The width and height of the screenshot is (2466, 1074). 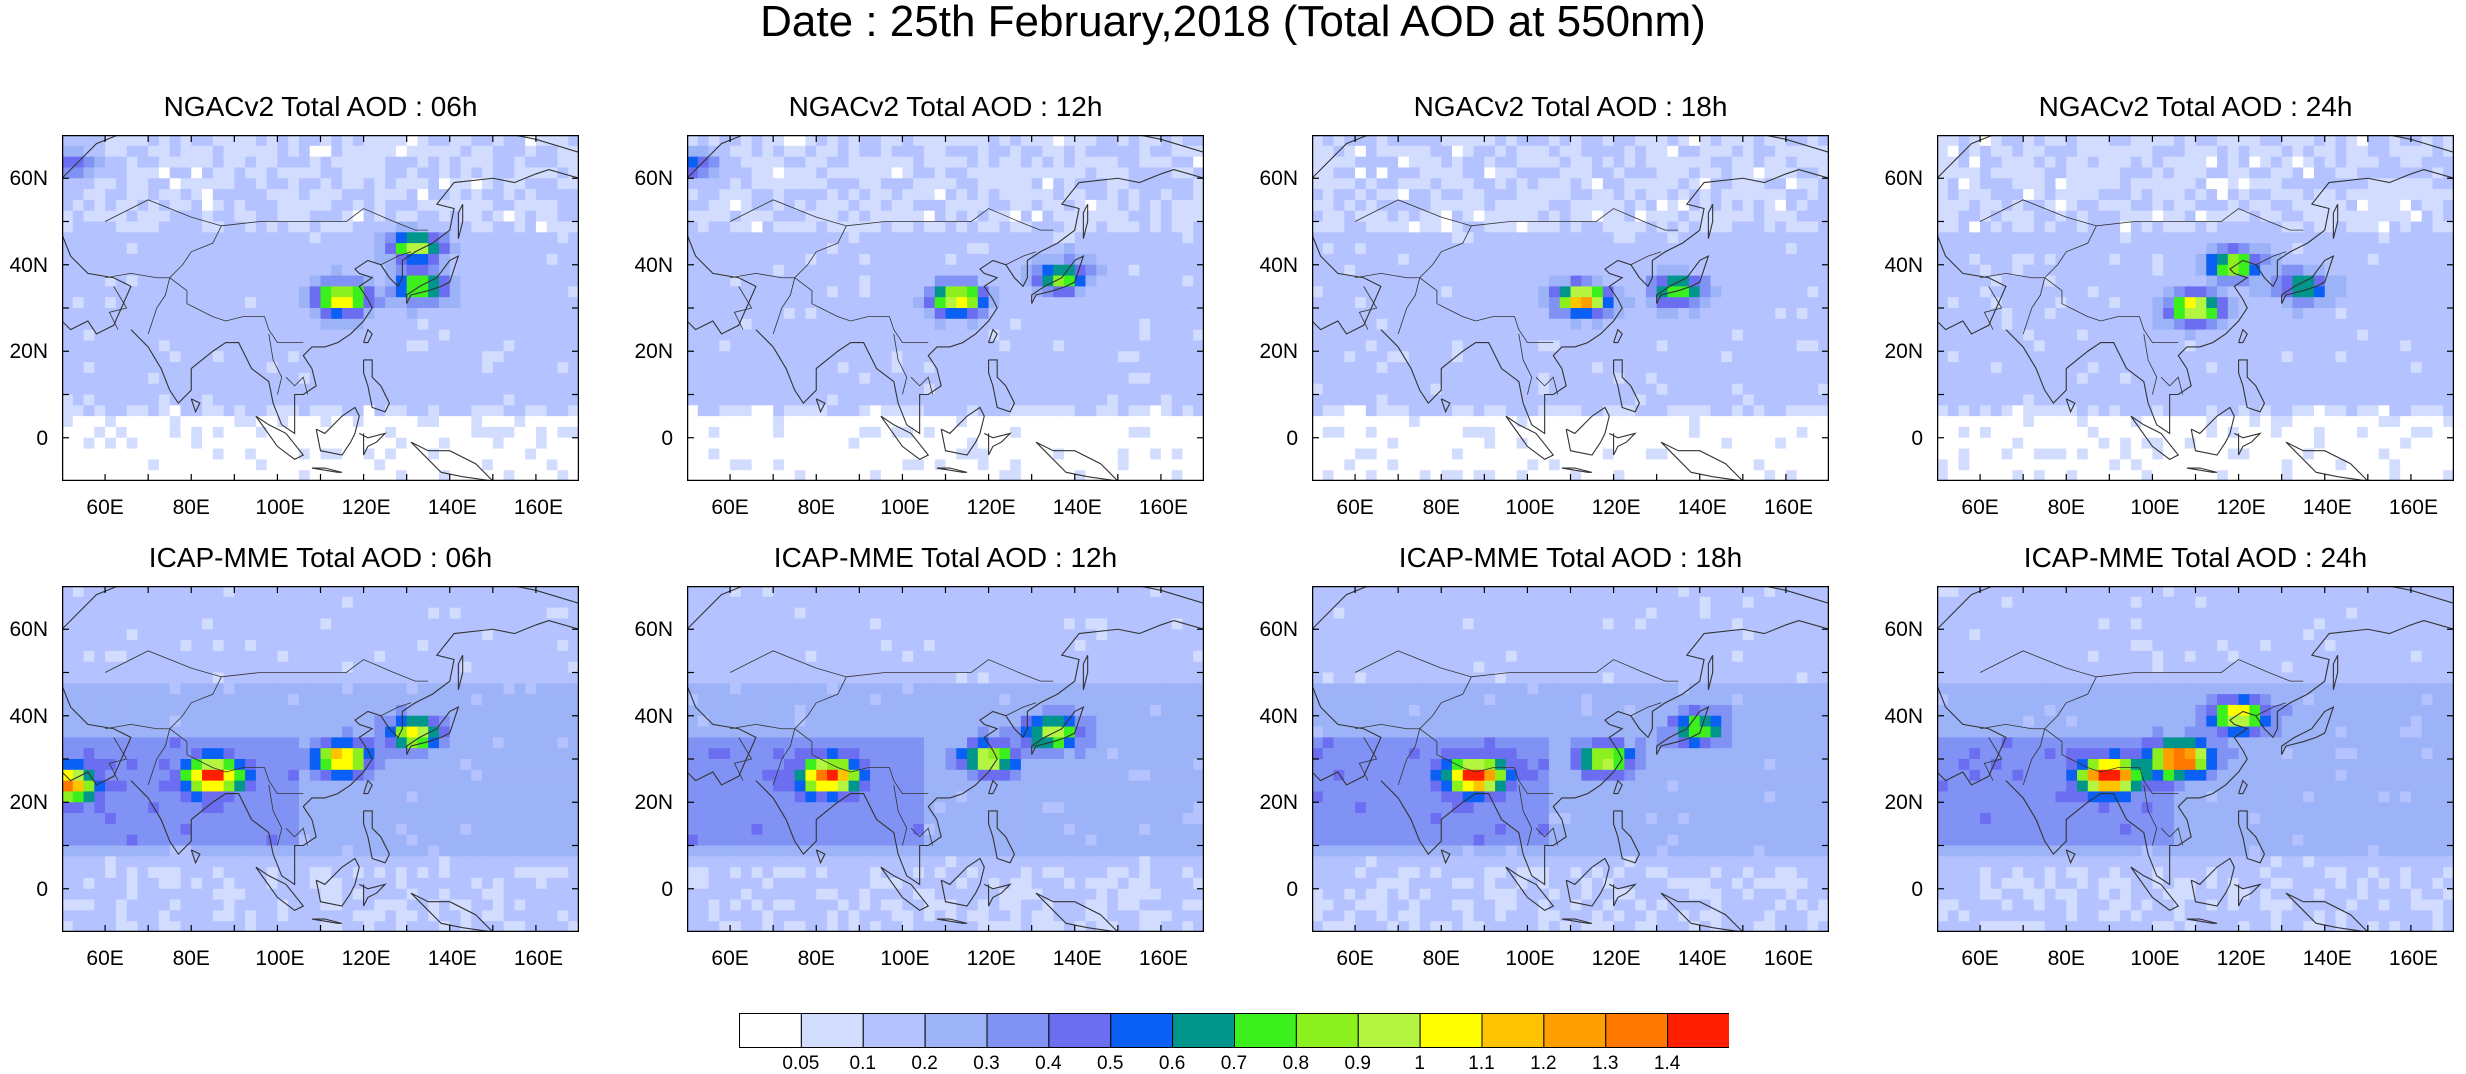 What do you see at coordinates (2171, 558) in the screenshot?
I see `panel-title: ICAP-MME Total AOD : 24h` at bounding box center [2171, 558].